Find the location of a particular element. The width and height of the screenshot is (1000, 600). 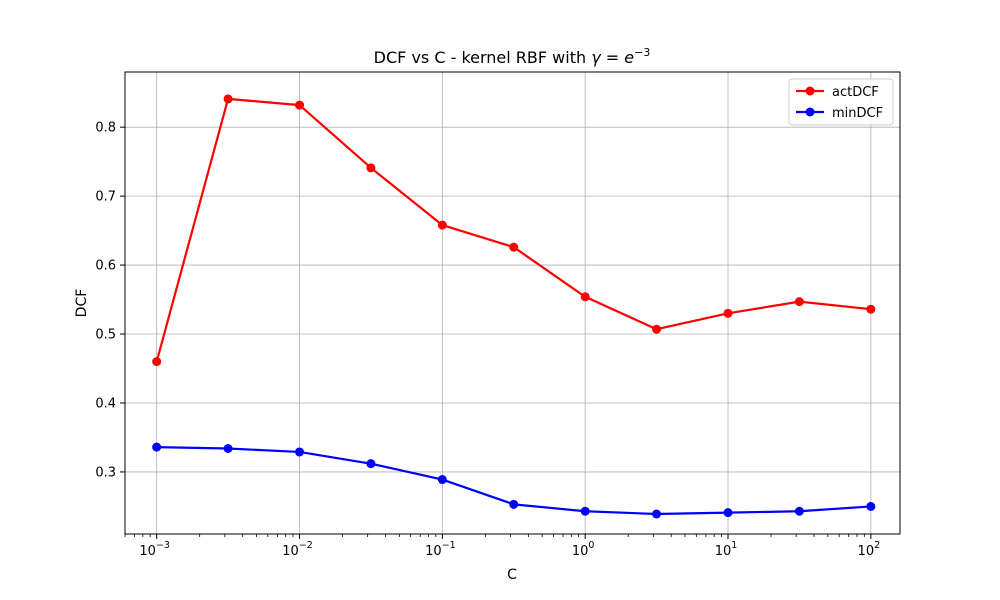

x-tick-exponent: −2 is located at coordinates (306, 545).